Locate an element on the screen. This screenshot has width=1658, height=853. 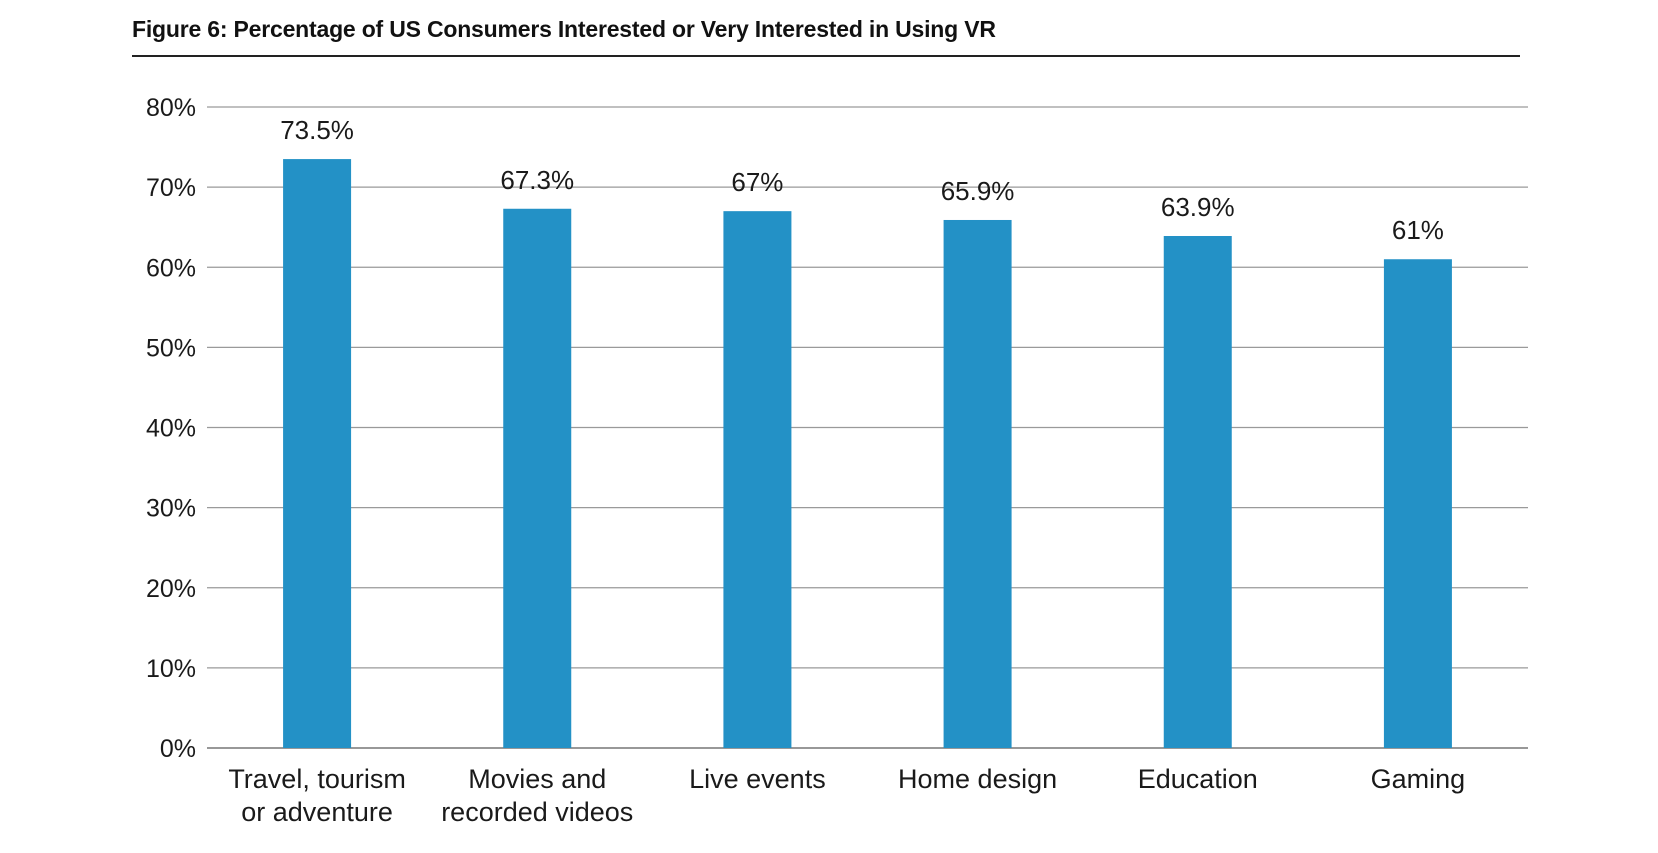
x-tick-label: Movies and recorded videos is located at coordinates (537, 795).